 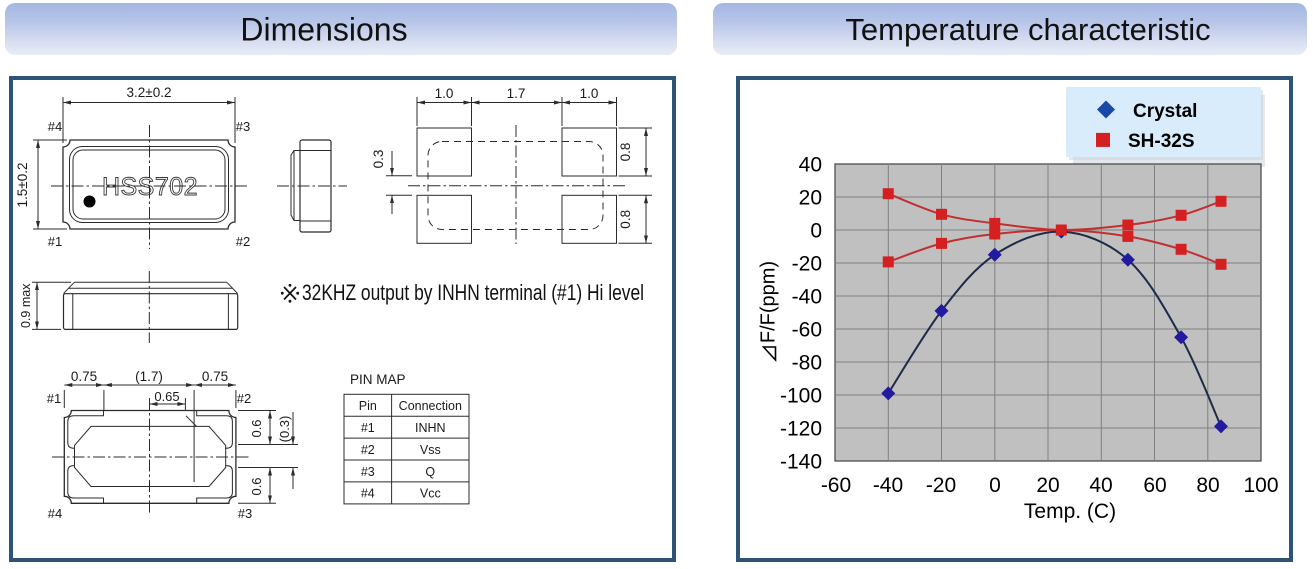 I want to click on svg-text: 1.5±0.2, so click(x=22, y=185).